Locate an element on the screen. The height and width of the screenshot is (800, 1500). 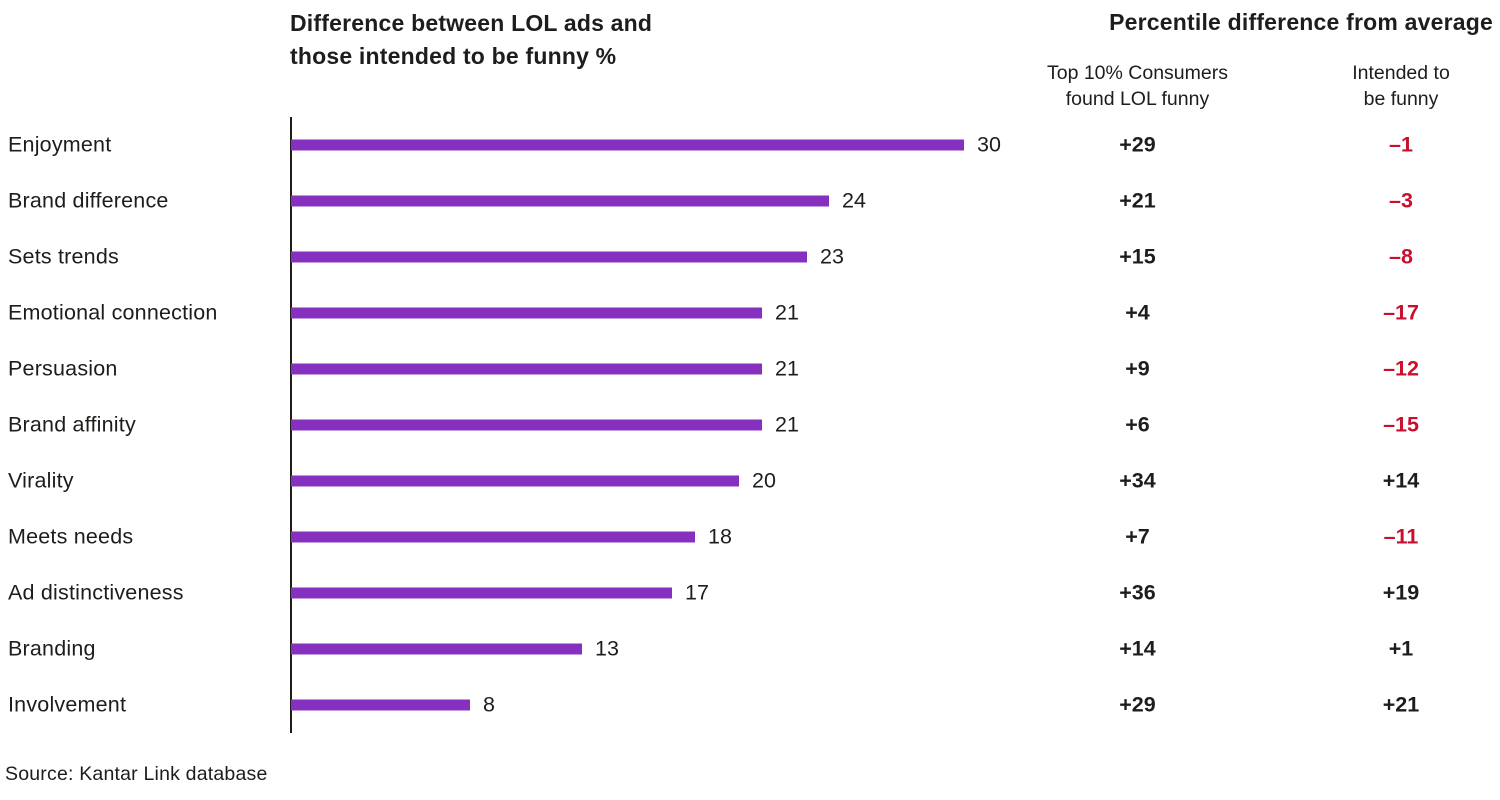
bar-value-label: 18 is located at coordinates (720, 536).